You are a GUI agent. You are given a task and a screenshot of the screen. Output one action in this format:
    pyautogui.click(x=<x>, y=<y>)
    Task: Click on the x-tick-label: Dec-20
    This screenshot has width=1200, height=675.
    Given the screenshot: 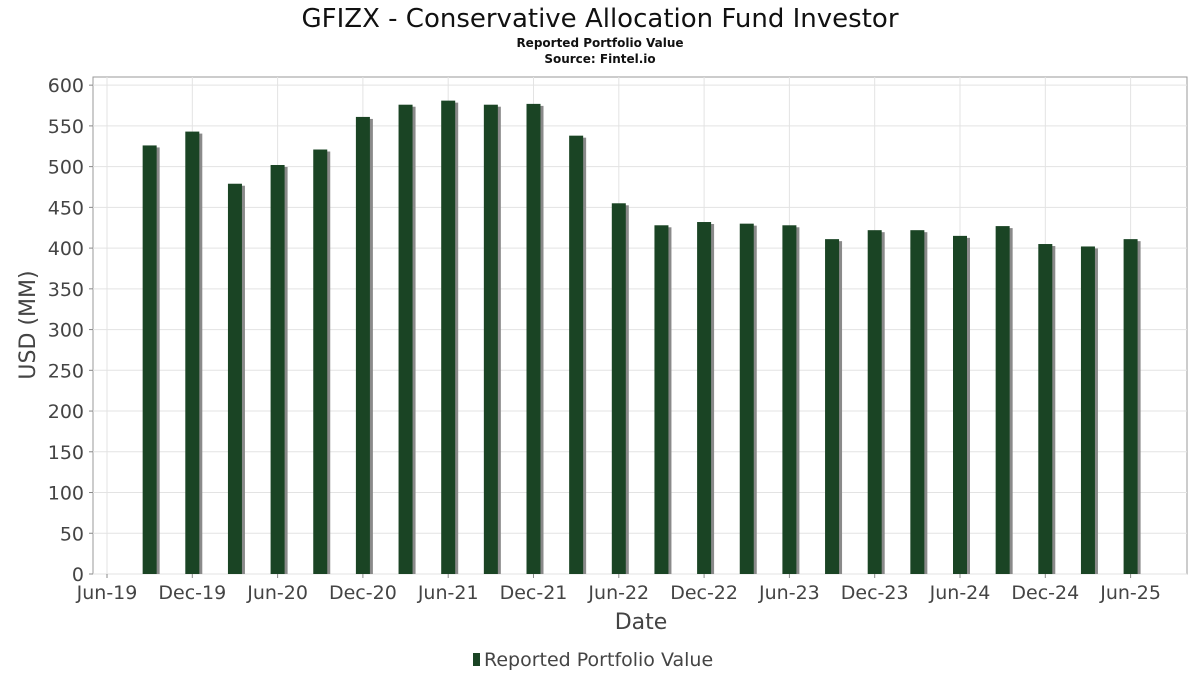 What is the action you would take?
    pyautogui.click(x=363, y=593)
    